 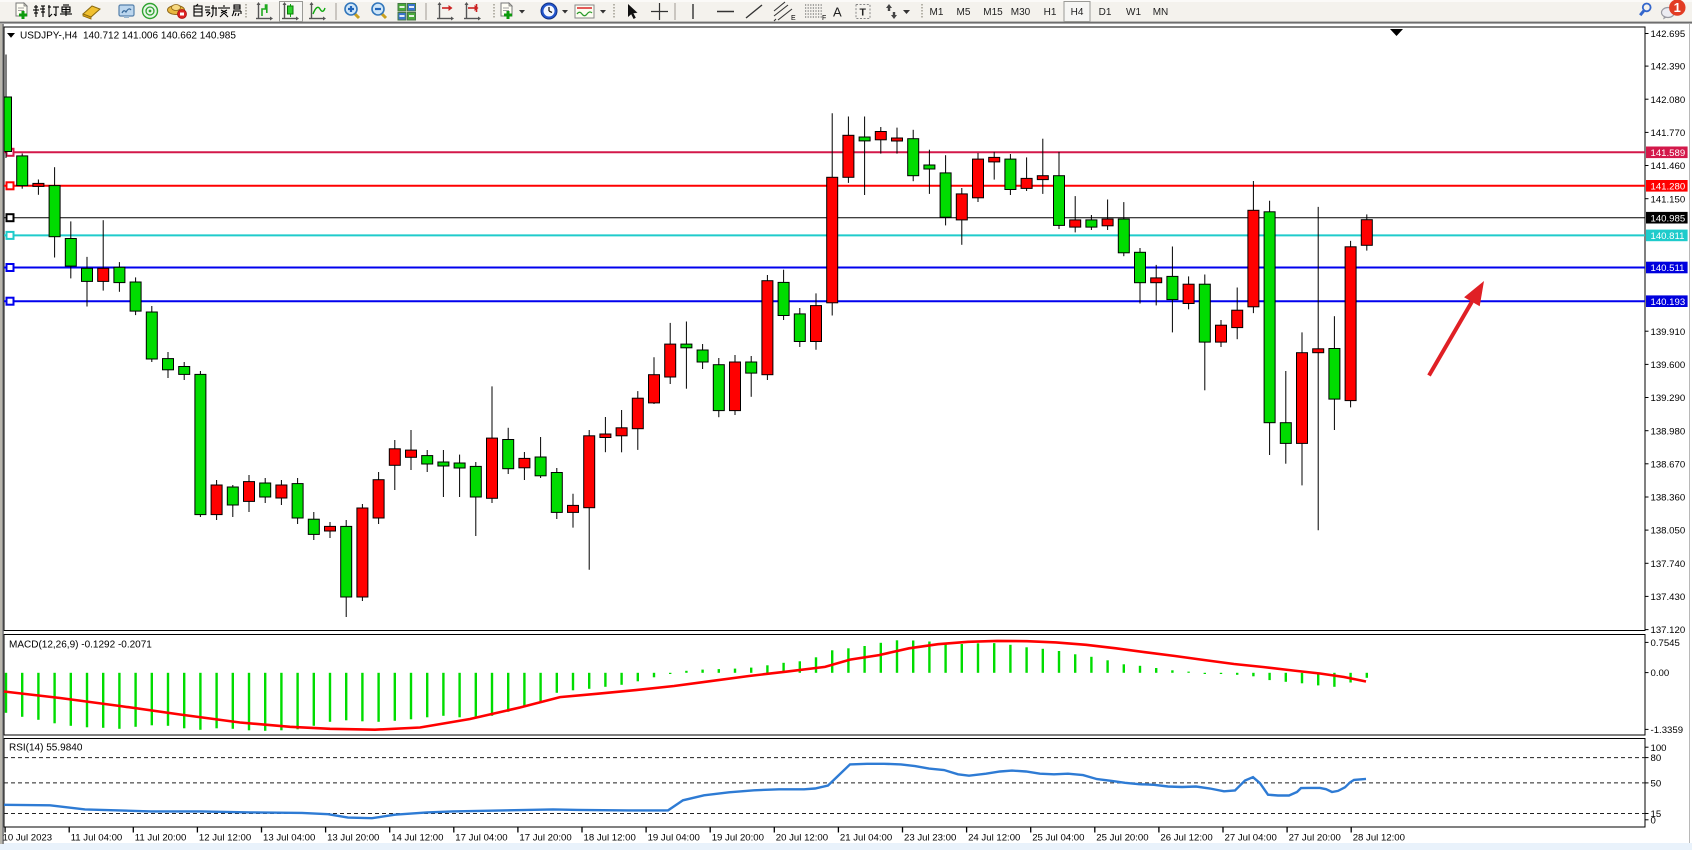 I want to click on svg-text: 139.910, so click(x=1668, y=332).